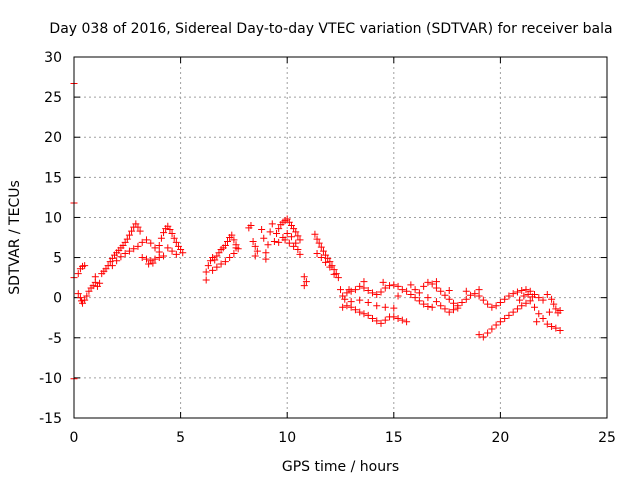  What do you see at coordinates (340, 467) in the screenshot?
I see `x-axis-label: GPS time / hours` at bounding box center [340, 467].